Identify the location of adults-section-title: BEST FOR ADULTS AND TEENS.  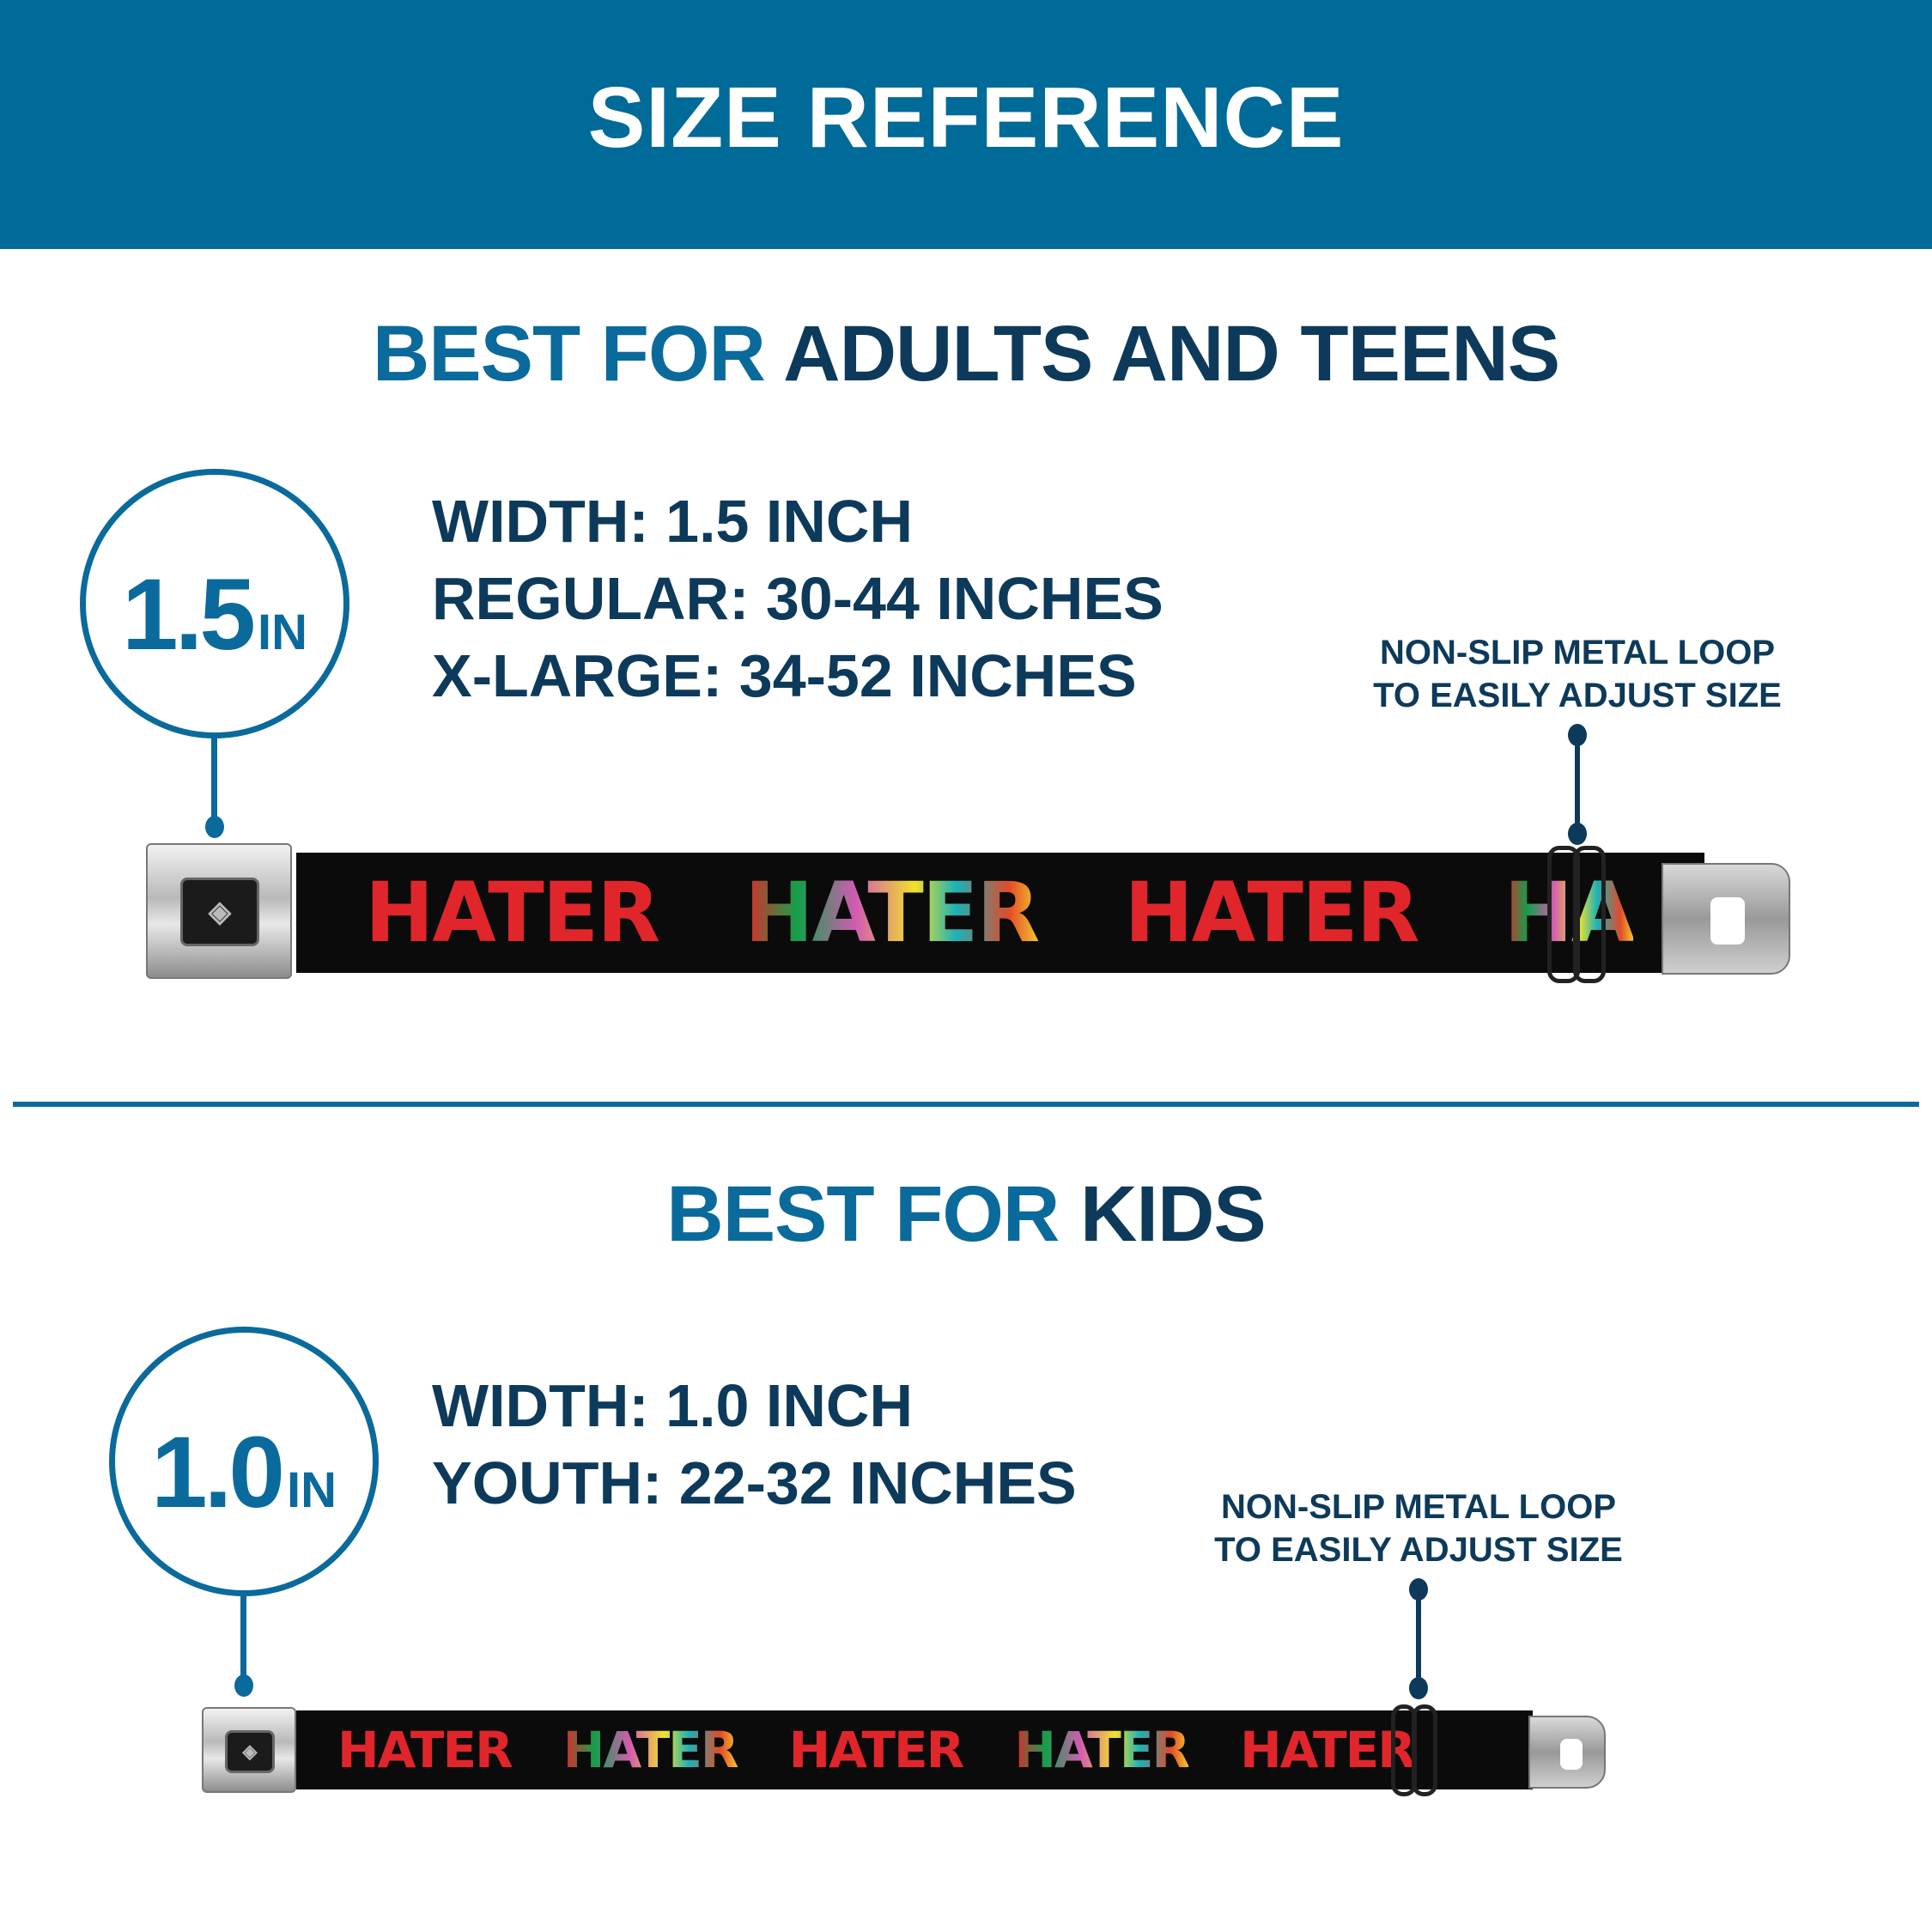
(966, 354).